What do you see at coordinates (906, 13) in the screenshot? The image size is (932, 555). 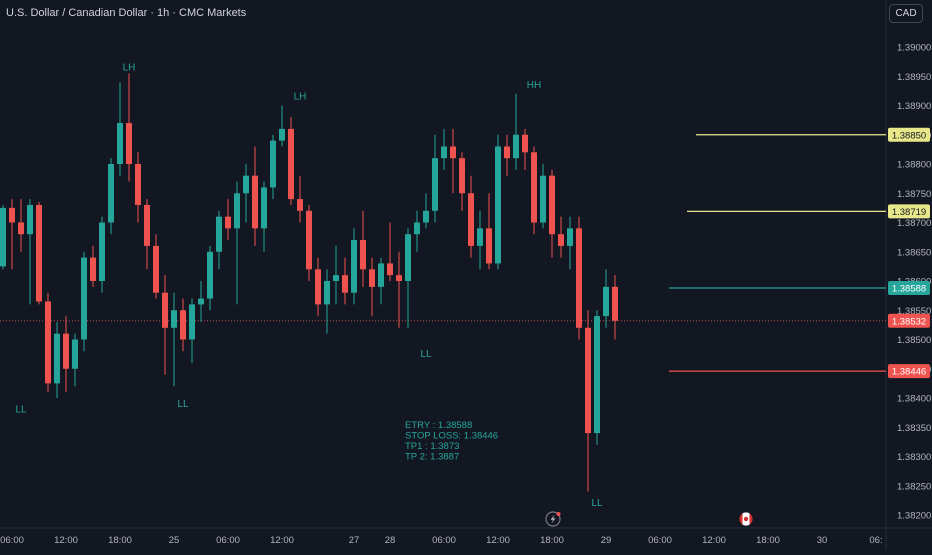 I see `currency-button: CAD` at bounding box center [906, 13].